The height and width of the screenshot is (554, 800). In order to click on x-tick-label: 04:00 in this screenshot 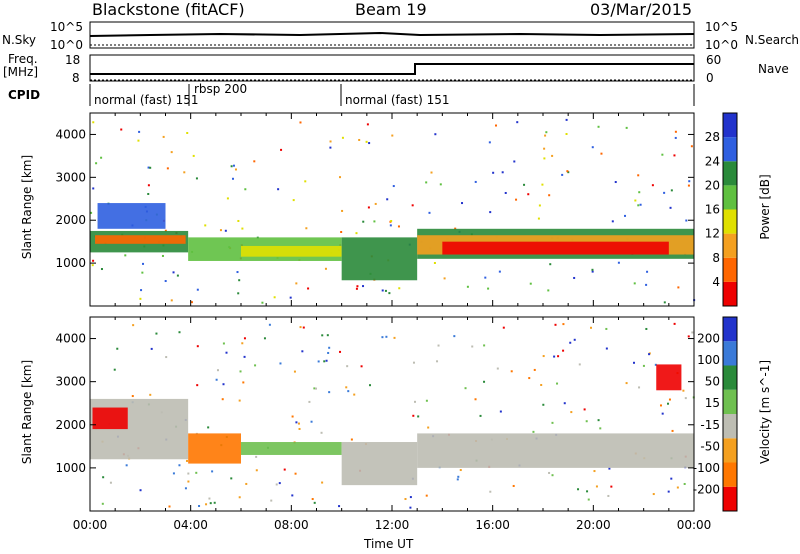, I will do `click(190, 525)`.